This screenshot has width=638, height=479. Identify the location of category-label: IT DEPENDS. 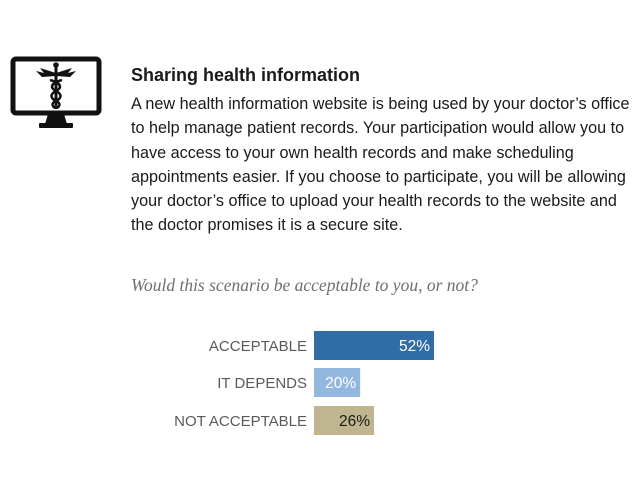
(262, 383).